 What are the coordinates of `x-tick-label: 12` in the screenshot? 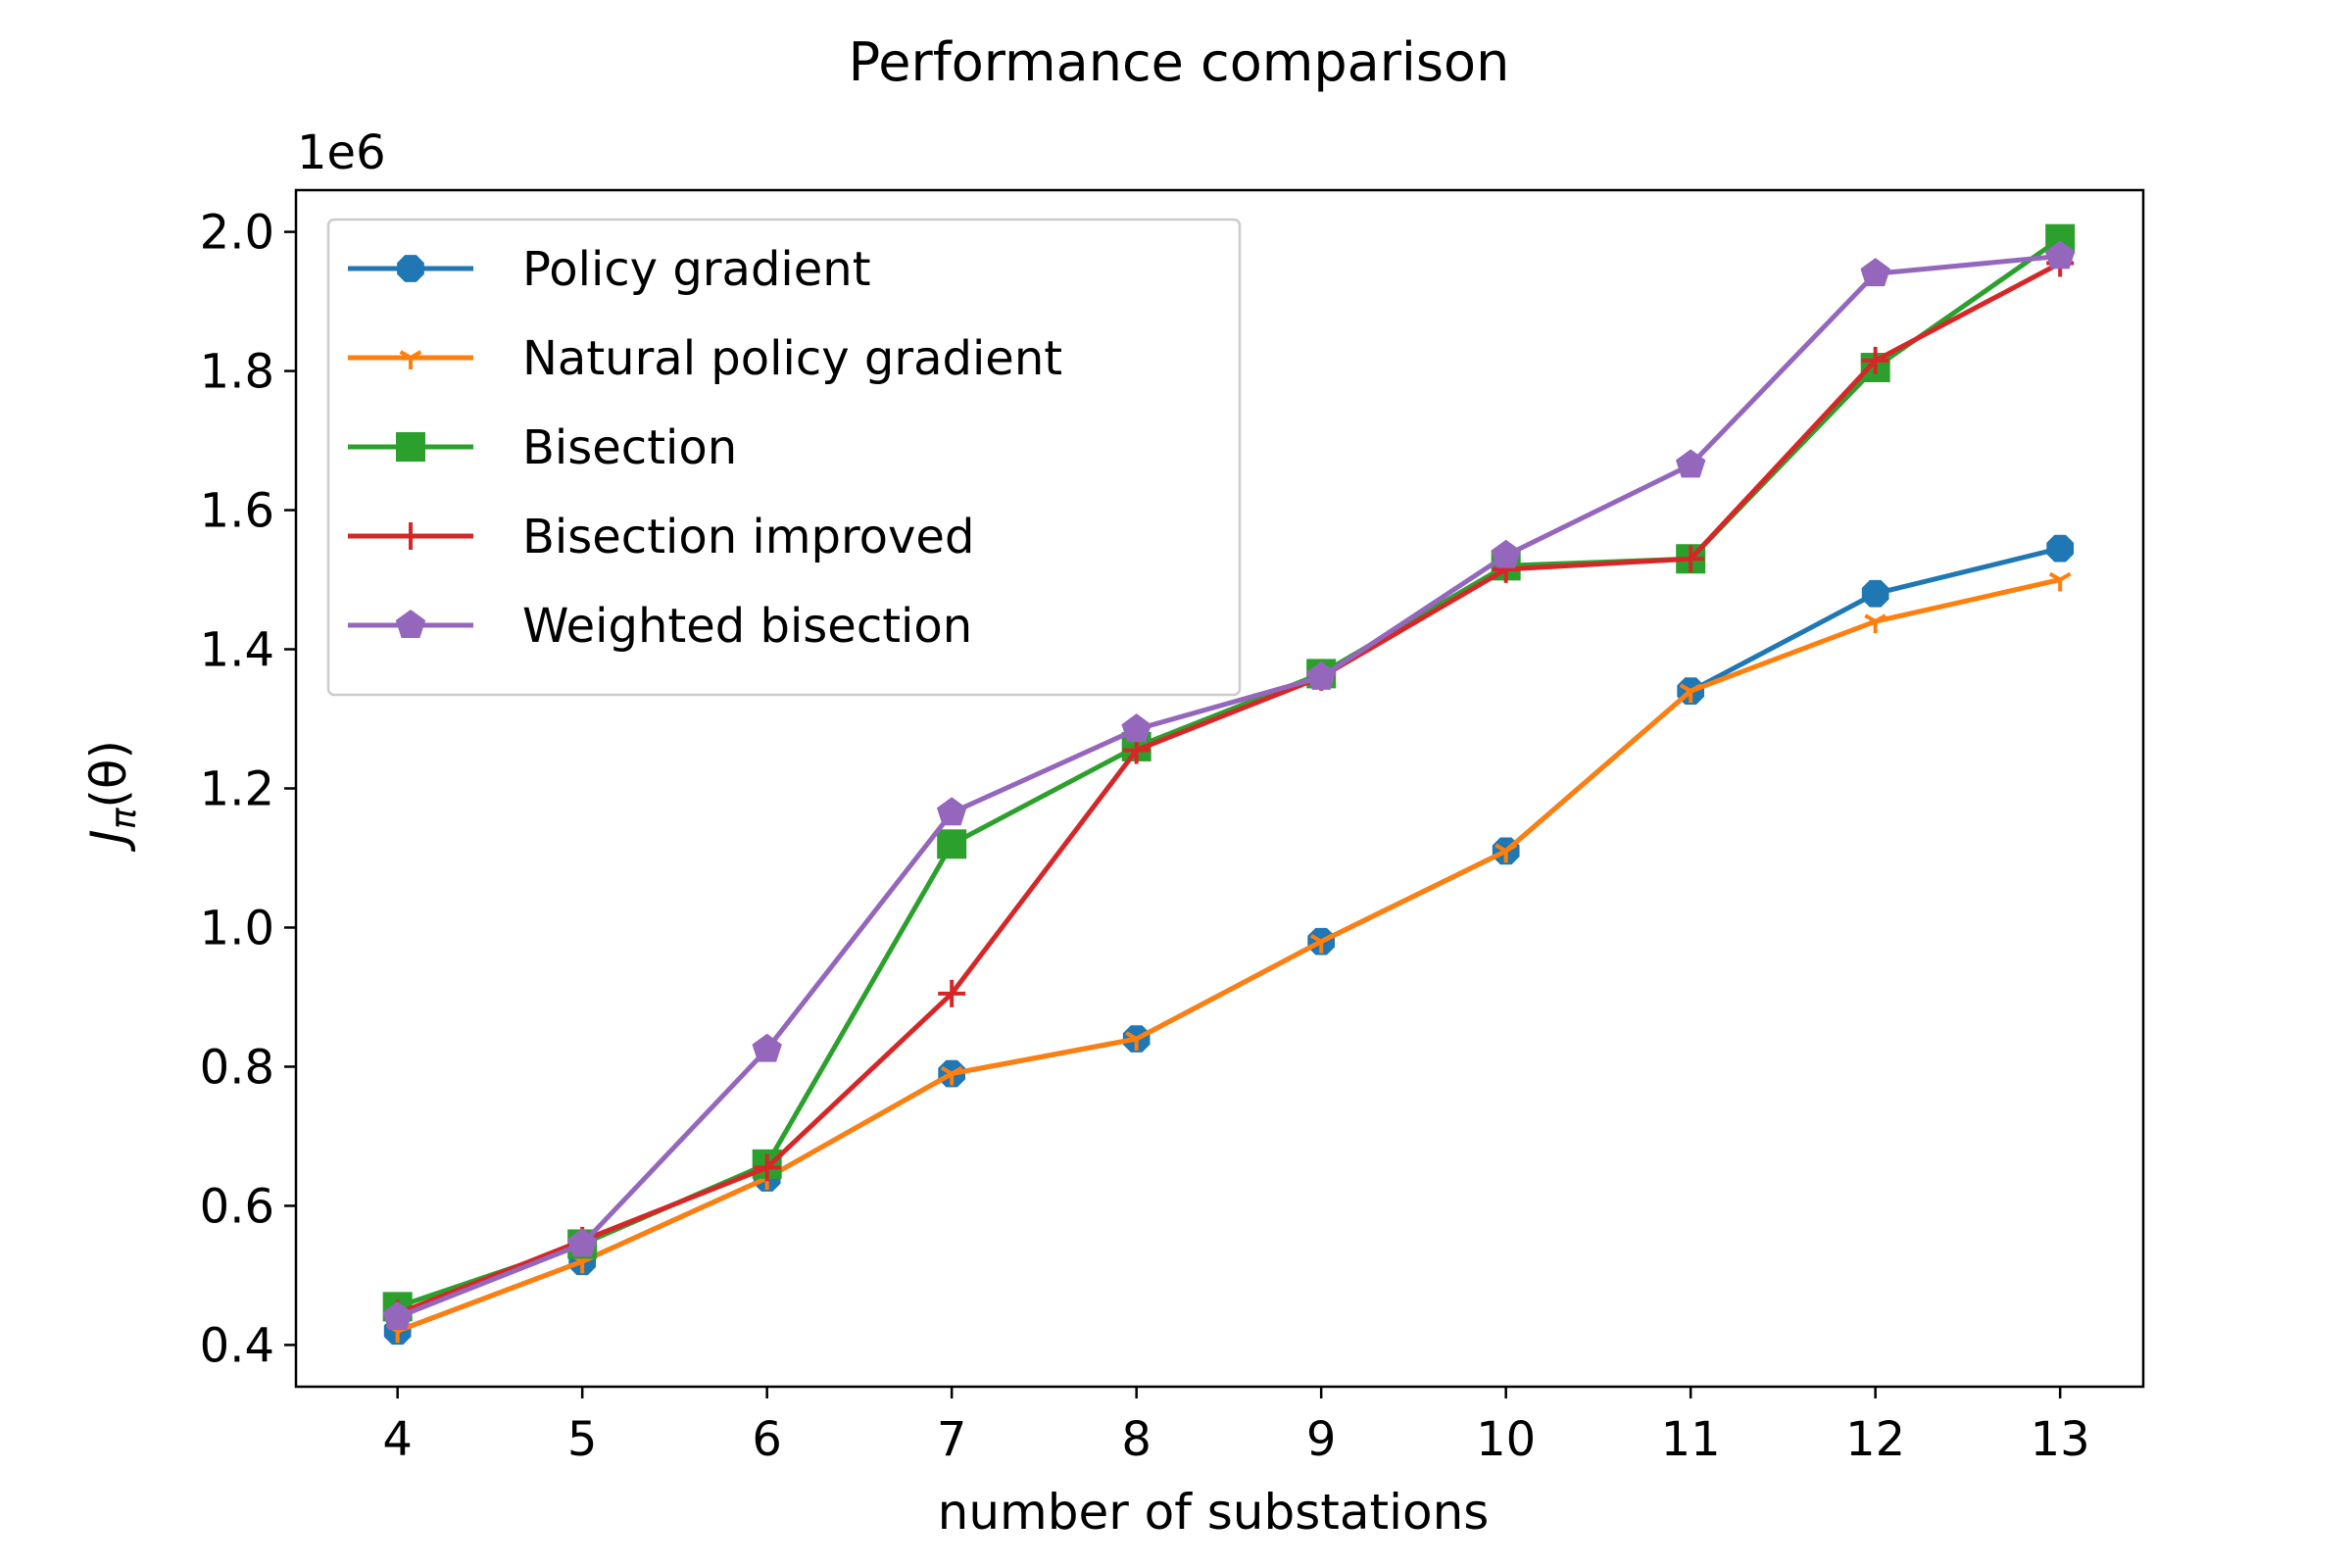 It's located at (1875, 1439).